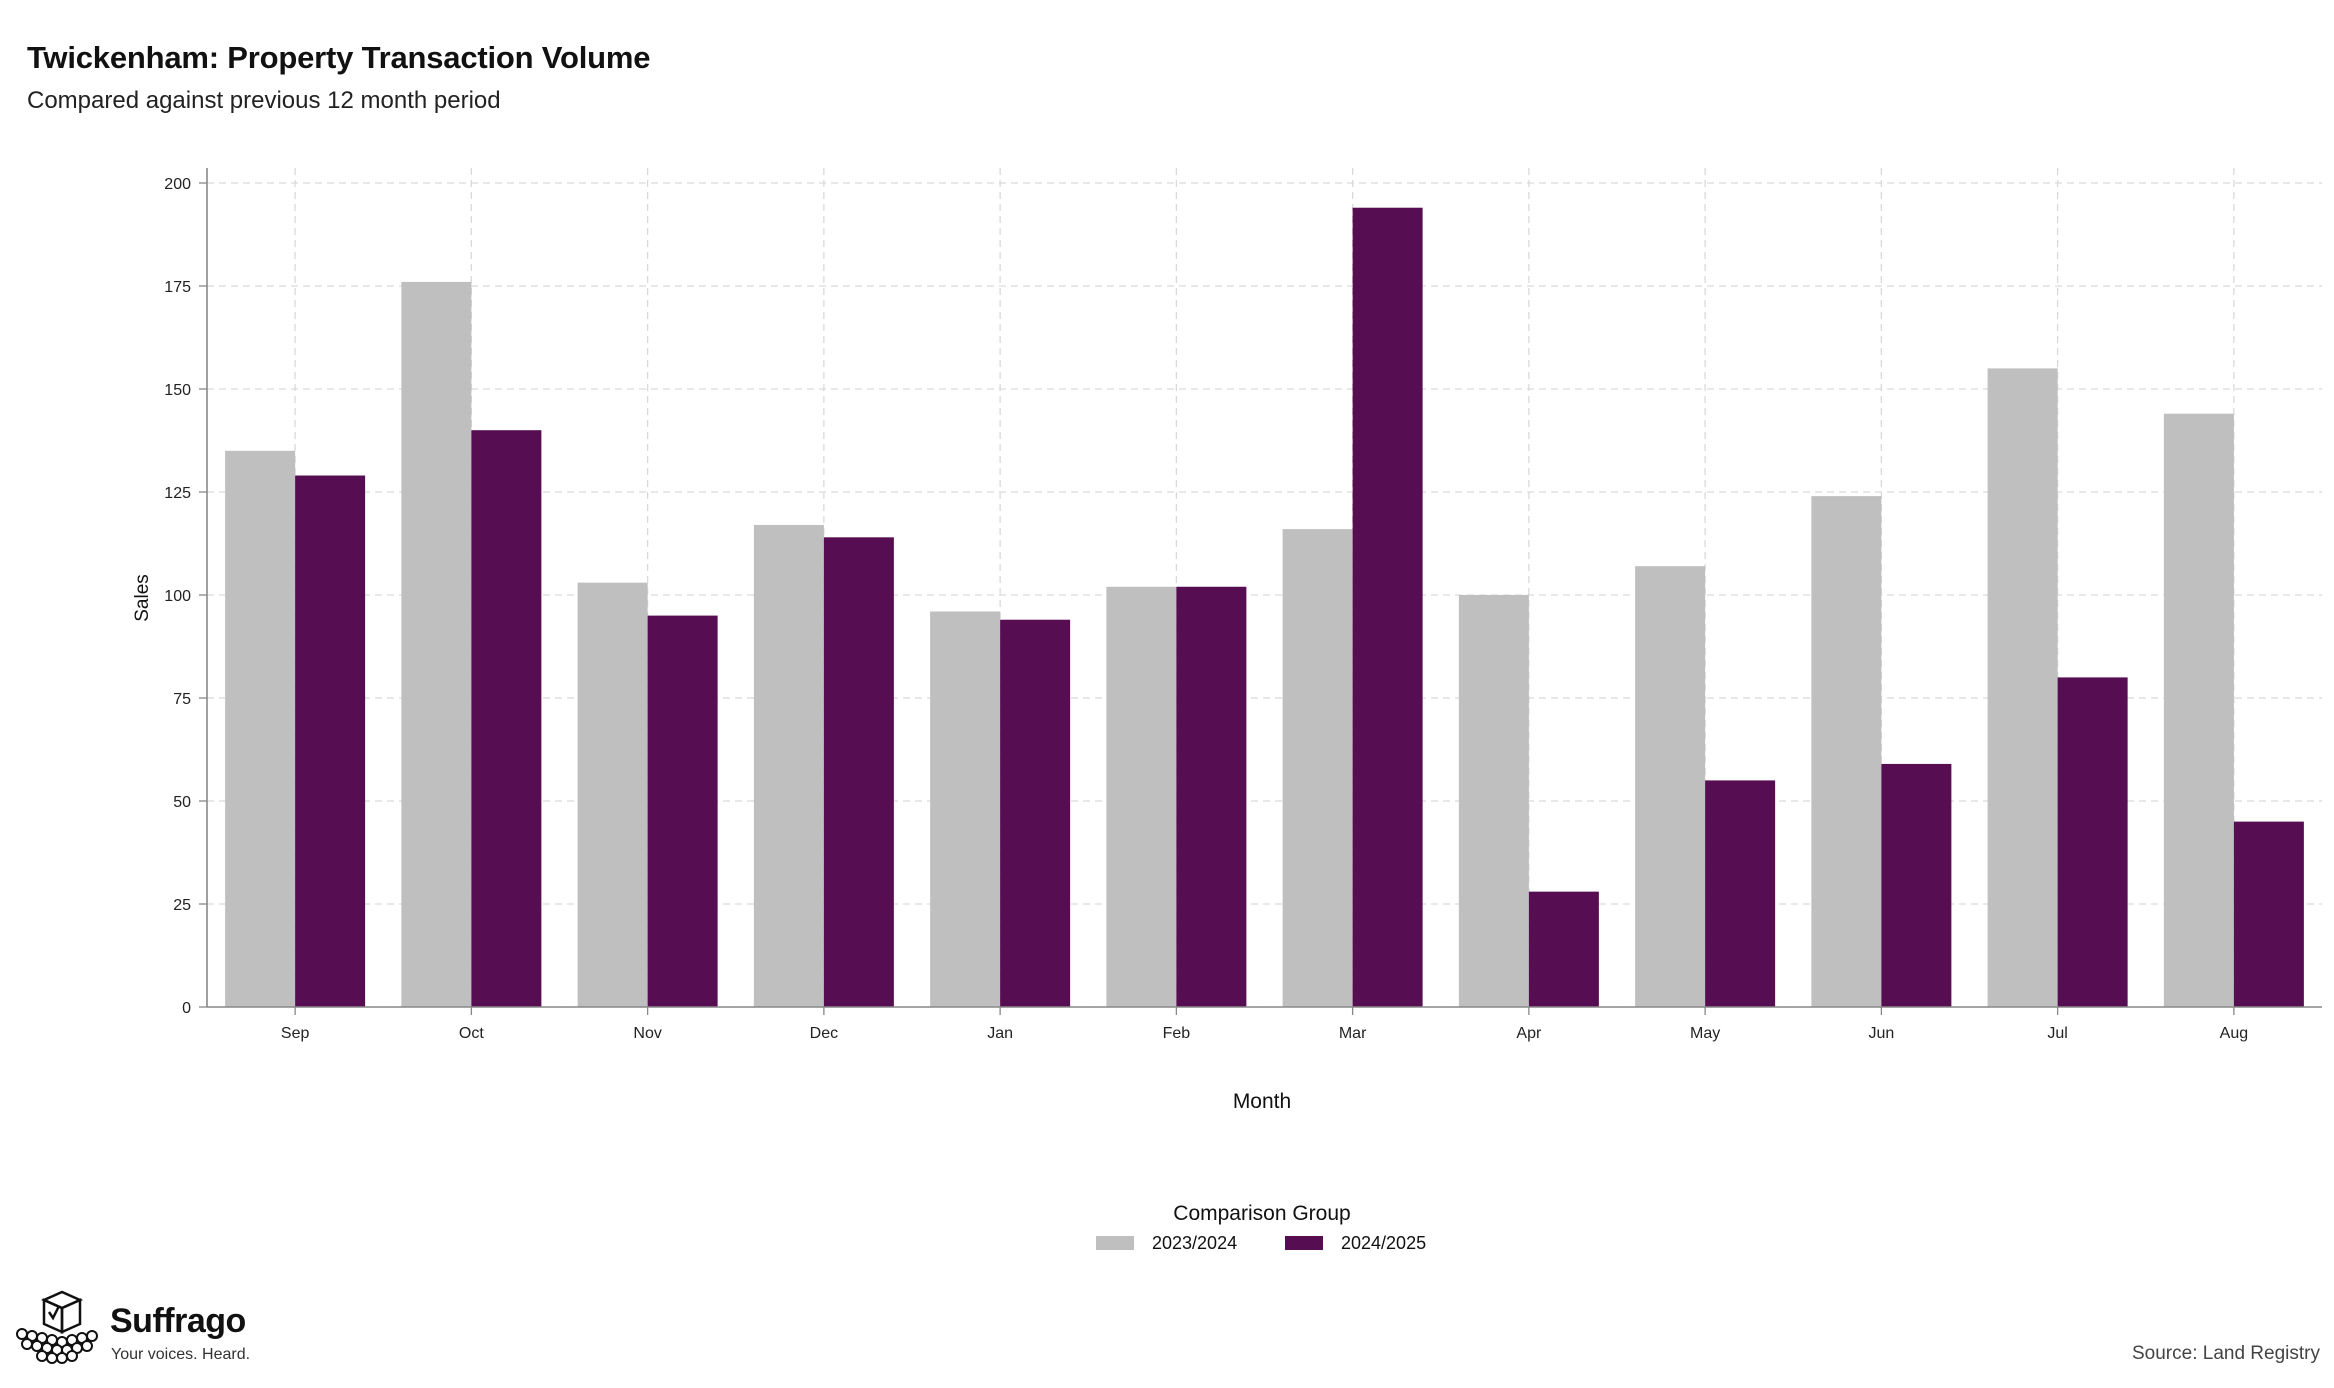 This screenshot has height=1388, width=2334. I want to click on x-tick-label: Oct, so click(471, 1033).